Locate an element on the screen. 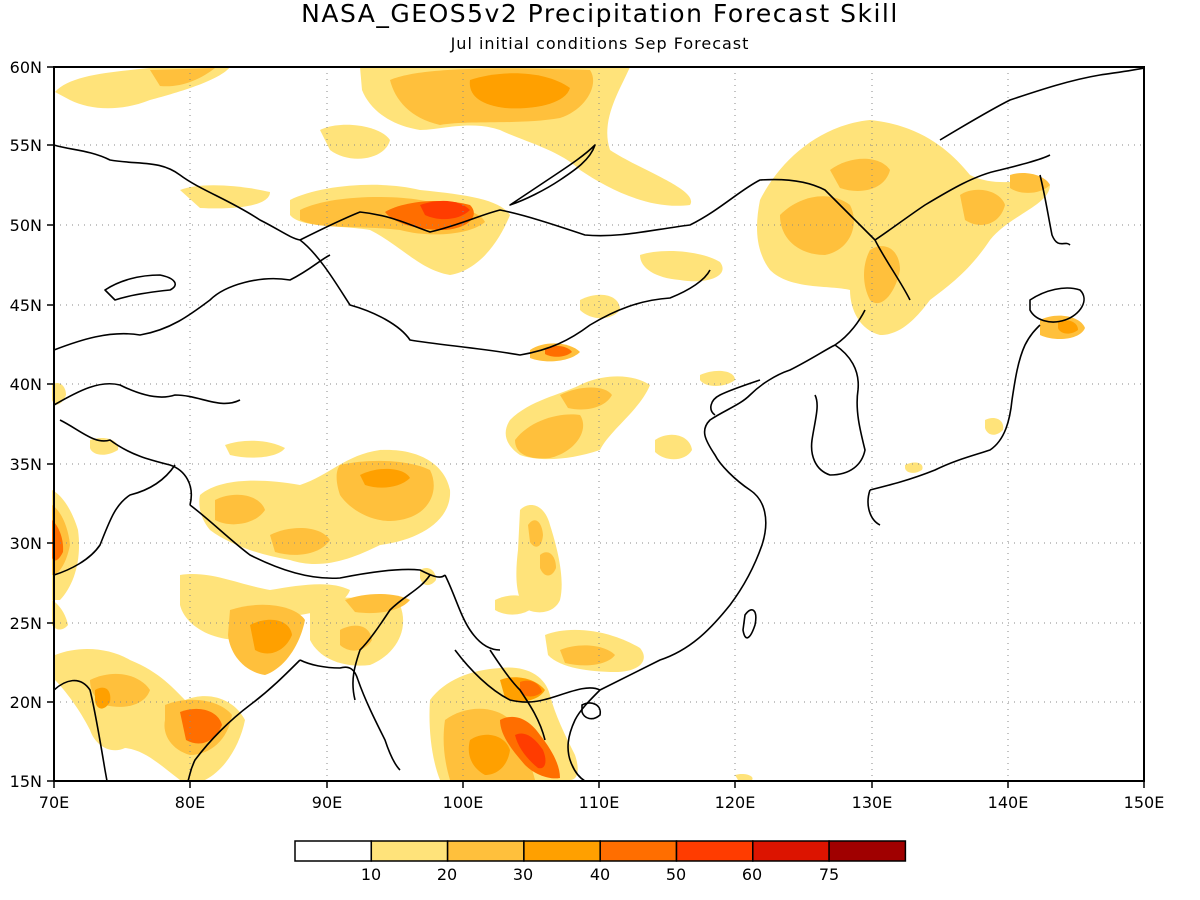 The width and height of the screenshot is (1200, 900). coast-indochina is located at coordinates (584, 735).